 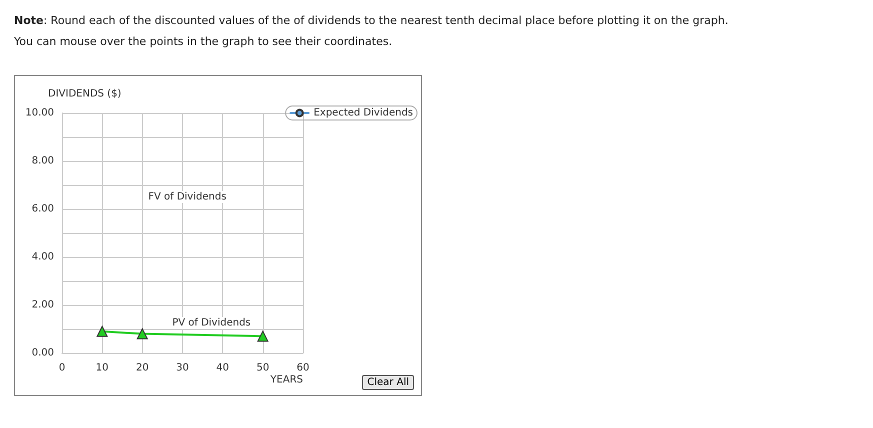 What do you see at coordinates (43, 209) in the screenshot?
I see `y-tick-label: 6.00` at bounding box center [43, 209].